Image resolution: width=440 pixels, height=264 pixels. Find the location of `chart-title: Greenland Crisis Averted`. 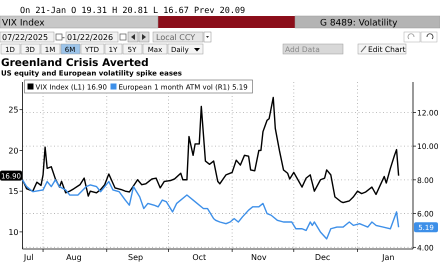

chart-title: Greenland Crisis Averted is located at coordinates (75, 63).